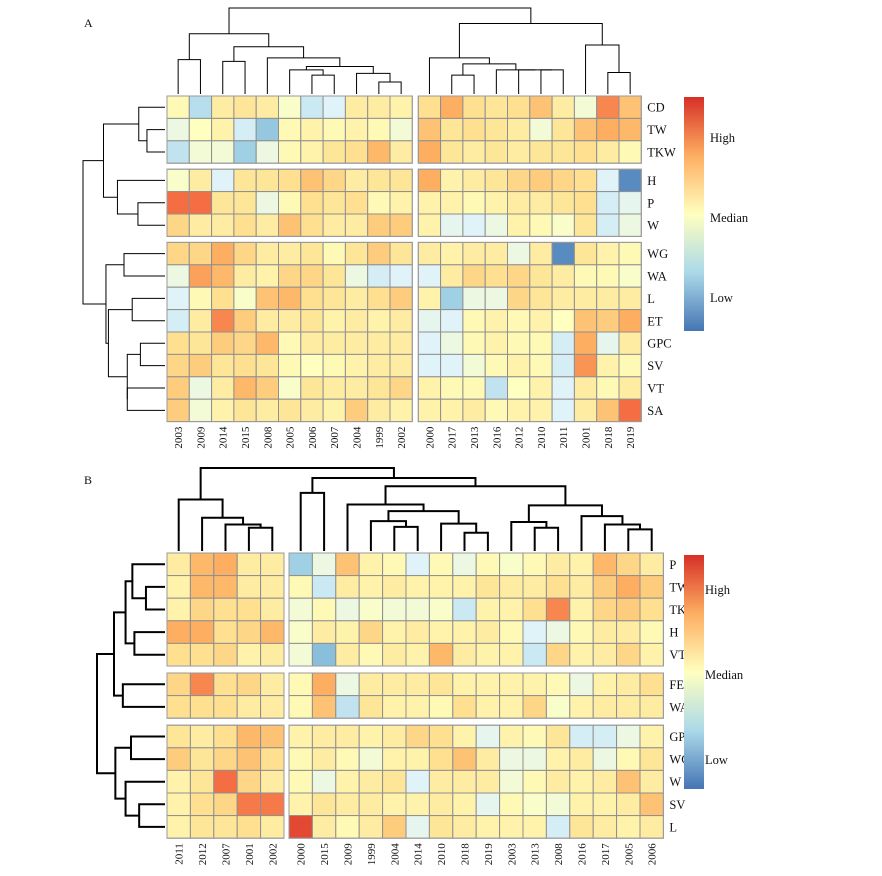 The width and height of the screenshot is (882, 876). I want to click on cell-tkw-2007, so click(225, 609).